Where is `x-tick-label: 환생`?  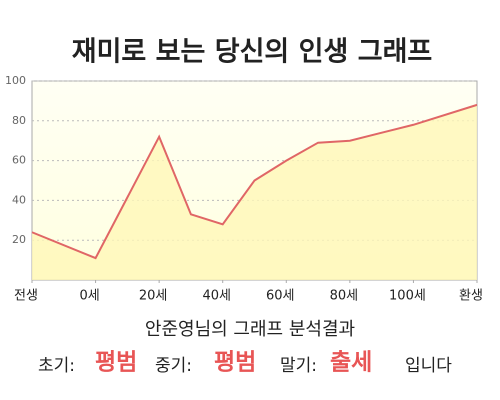
x-tick-label: 환생 is located at coordinates (471, 296).